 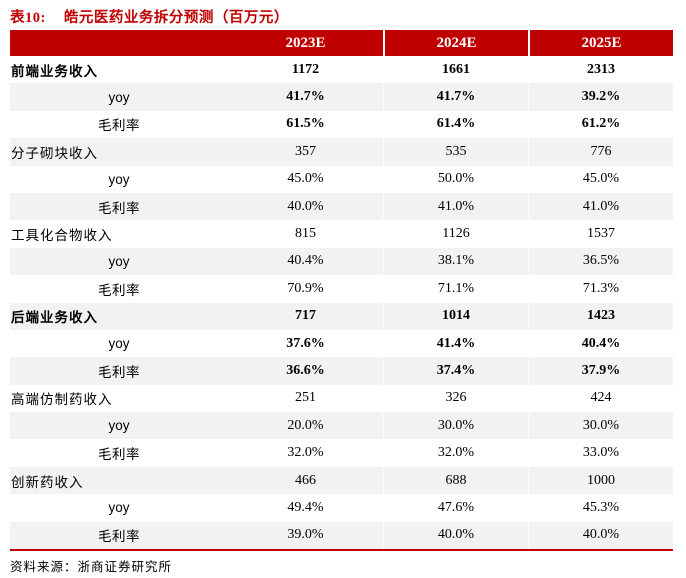 What do you see at coordinates (176, 18) in the screenshot?
I see `table-title-text: 皓元医药业务拆分预测（百万元）` at bounding box center [176, 18].